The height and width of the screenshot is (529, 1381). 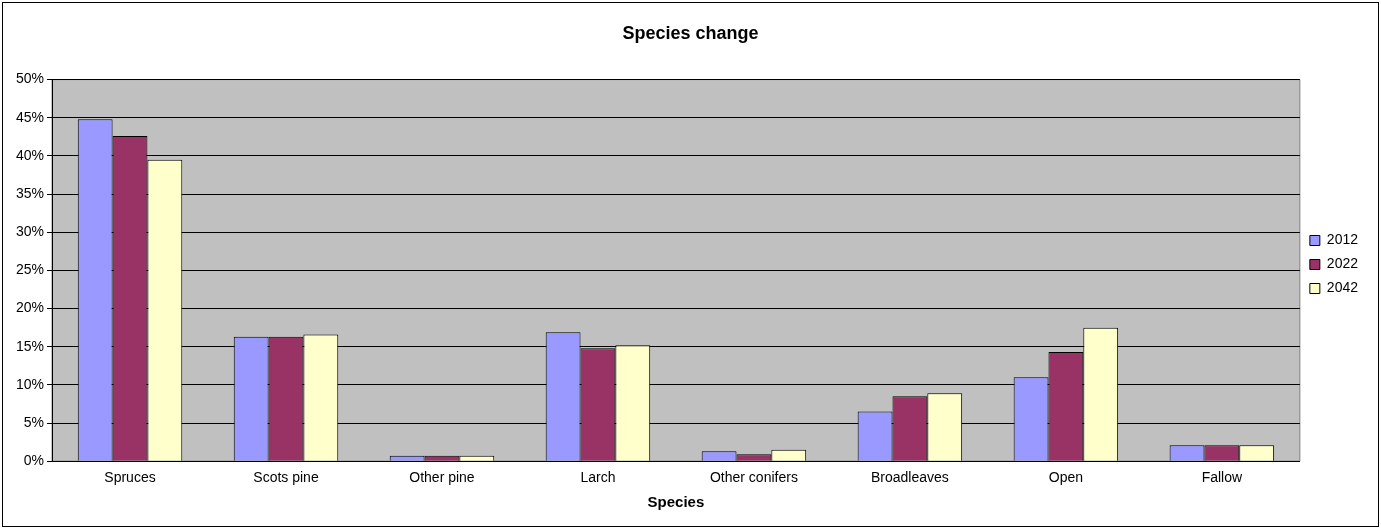 What do you see at coordinates (1066, 477) in the screenshot?
I see `x-tick-label: Open` at bounding box center [1066, 477].